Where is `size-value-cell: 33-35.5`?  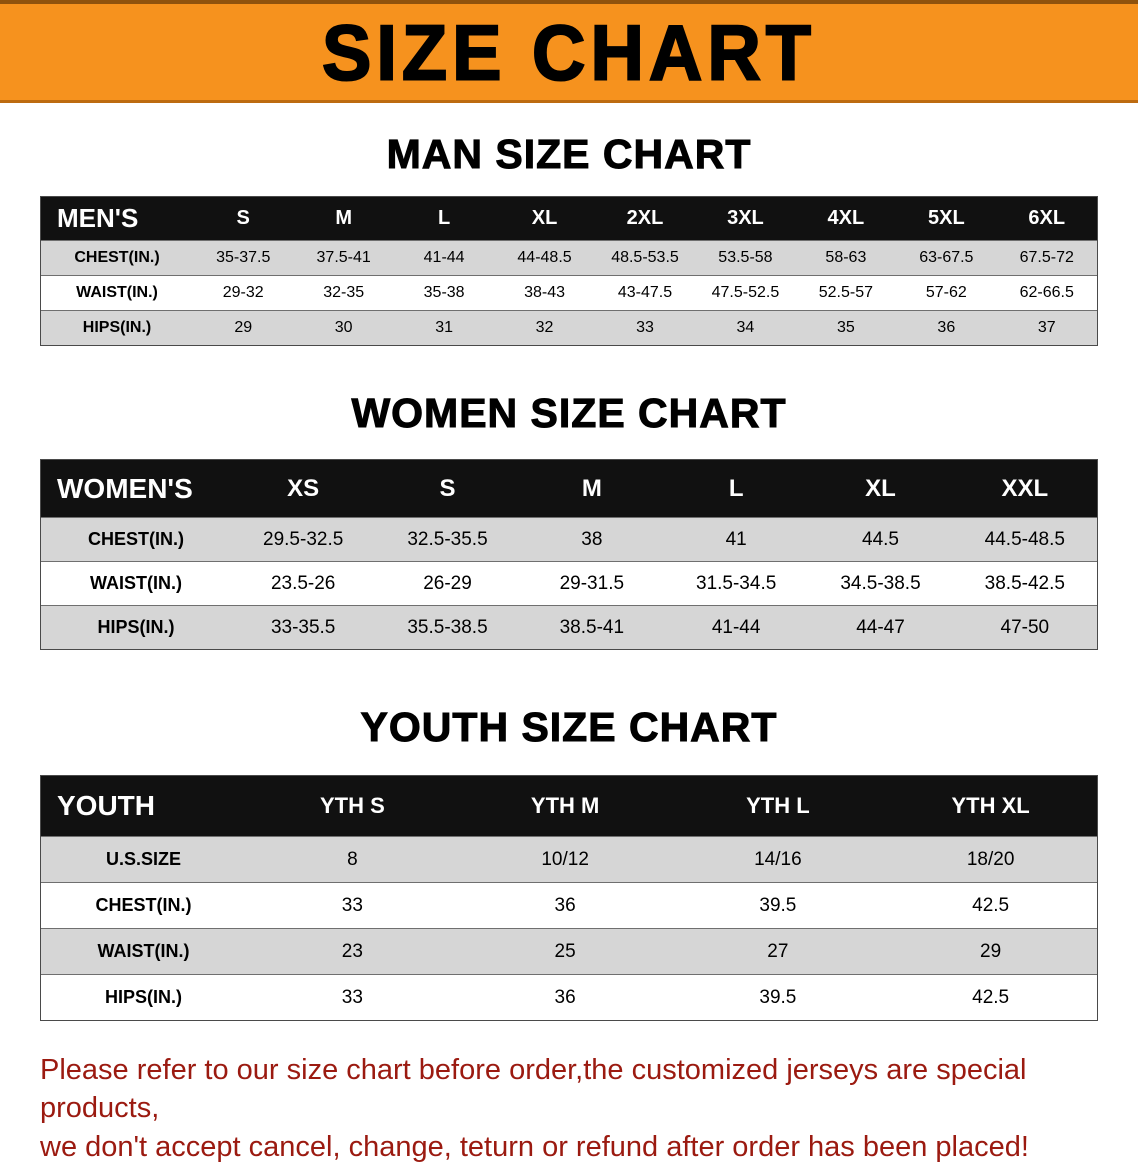
size-value-cell: 33-35.5 is located at coordinates (303, 627).